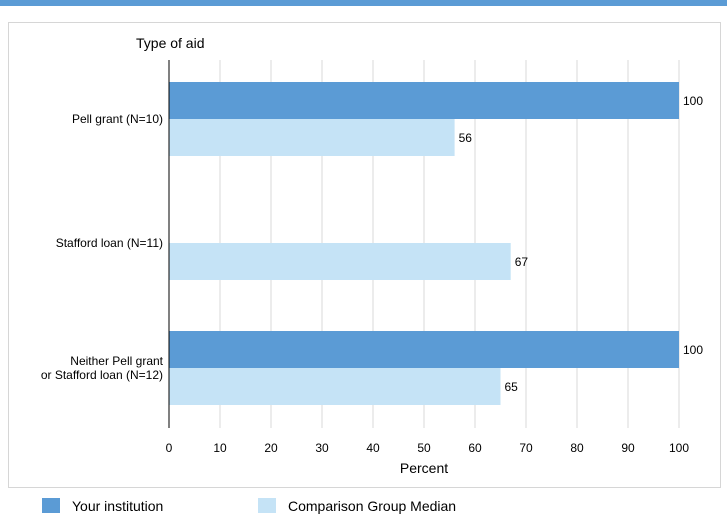  I want to click on category-label: or Stafford loan (N=12), so click(102, 375).